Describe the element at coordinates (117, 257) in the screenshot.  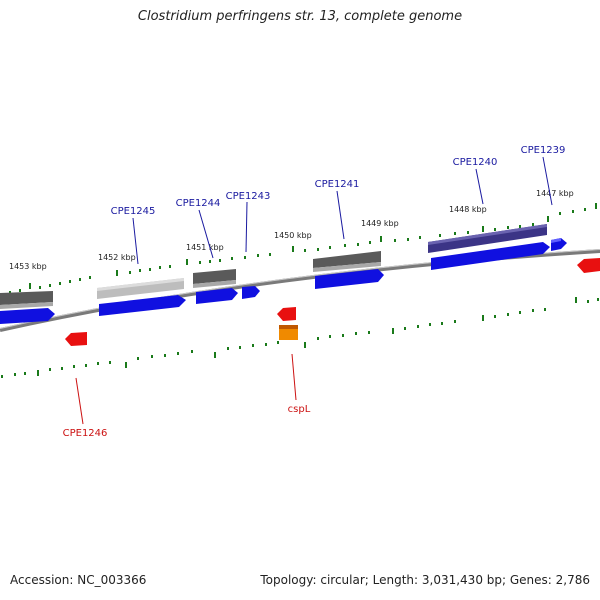
I see `kbp-label-1452: 1452 kbp` at that location.